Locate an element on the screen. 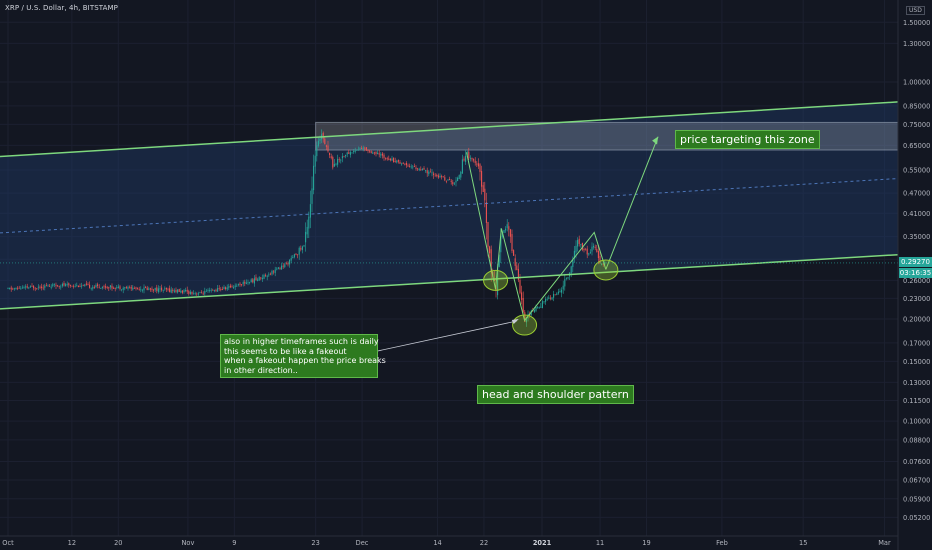  annotation-head-and-shoulder: head and shoulder pattern is located at coordinates (555, 394).